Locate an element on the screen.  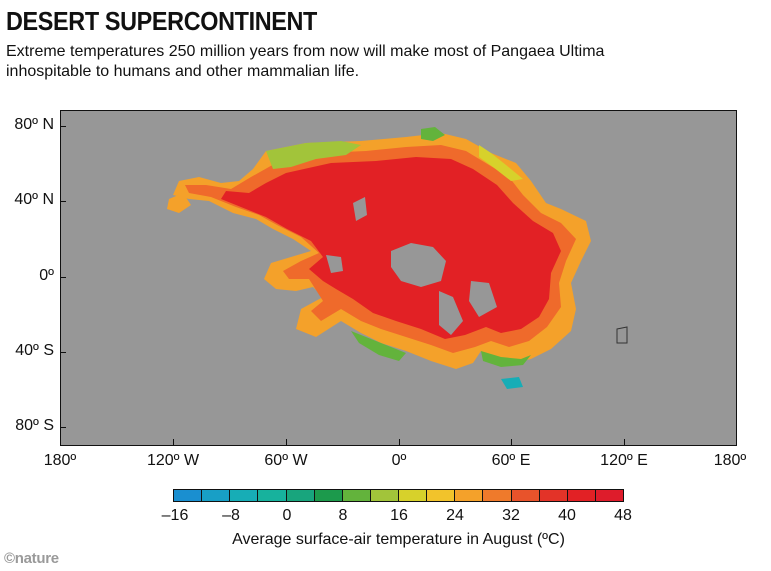
inland-sea-south is located at coordinates (451, 313).